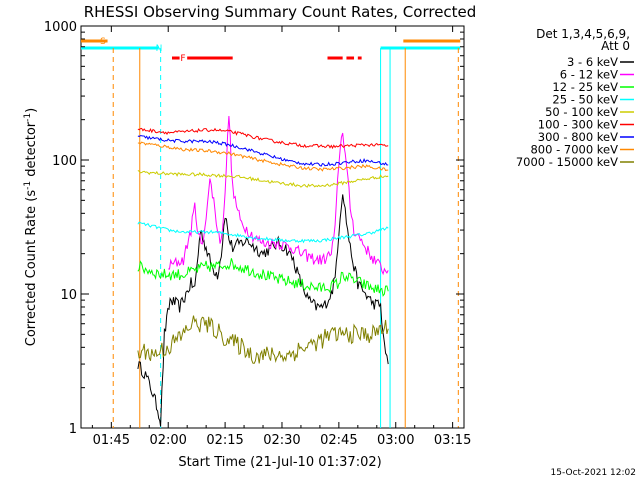  I want to click on y-tick-label-0: 1, so click(73, 429).